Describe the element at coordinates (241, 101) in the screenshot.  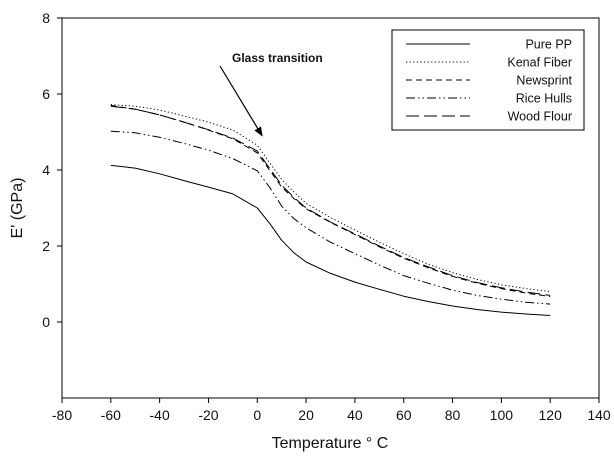
I see `annotation-arrow` at that location.